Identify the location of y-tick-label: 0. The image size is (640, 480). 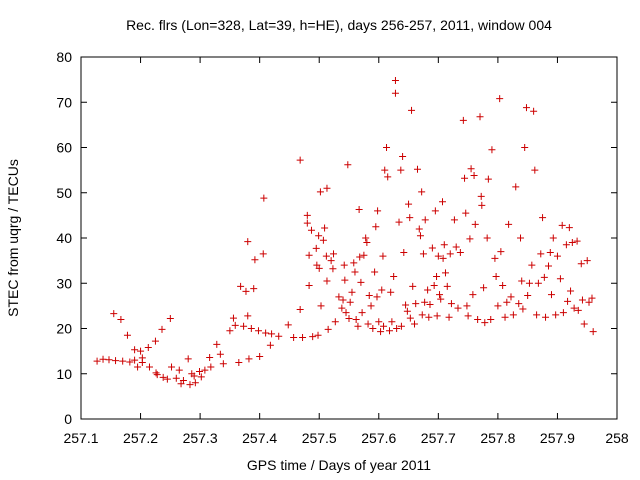
(68, 419).